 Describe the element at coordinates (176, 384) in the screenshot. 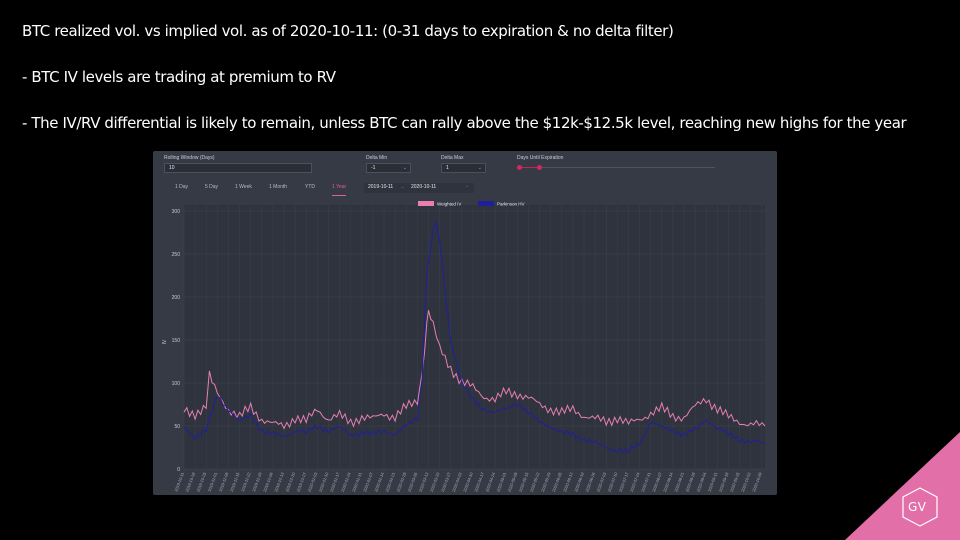

I see `y-tick-label: 100` at that location.